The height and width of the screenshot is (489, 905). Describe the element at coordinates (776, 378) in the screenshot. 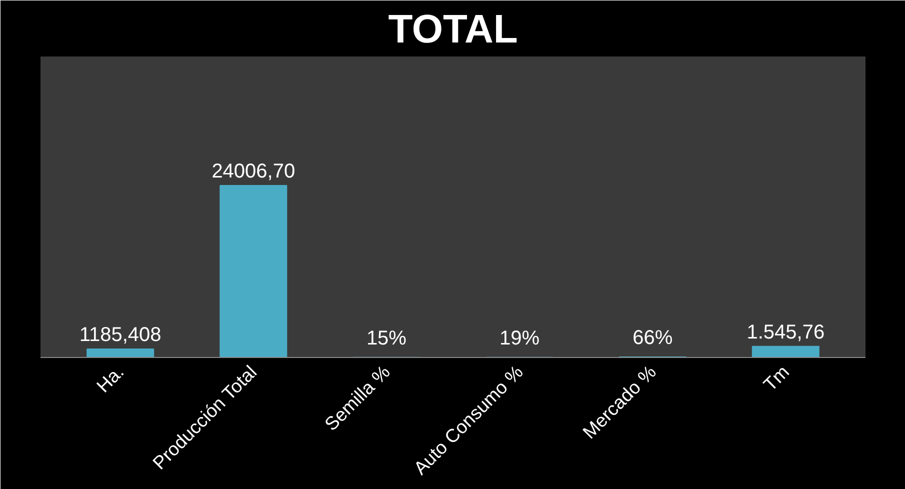

I see `x-tick-label: Tm` at that location.